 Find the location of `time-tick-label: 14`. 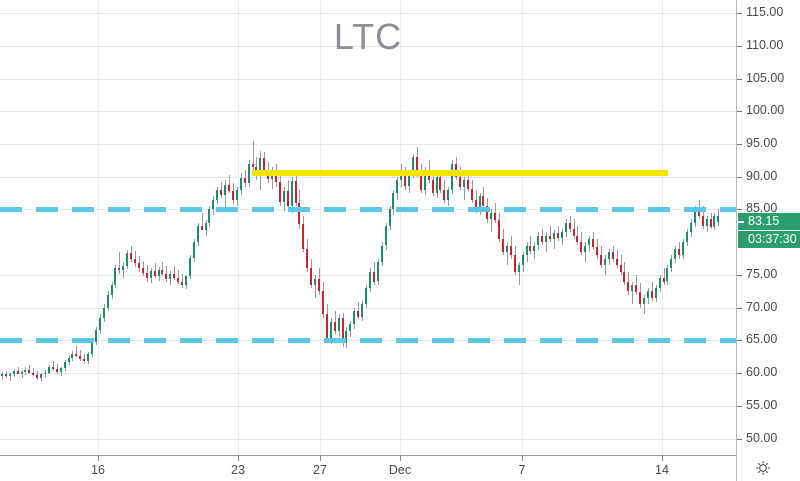

time-tick-label: 14 is located at coordinates (662, 470).